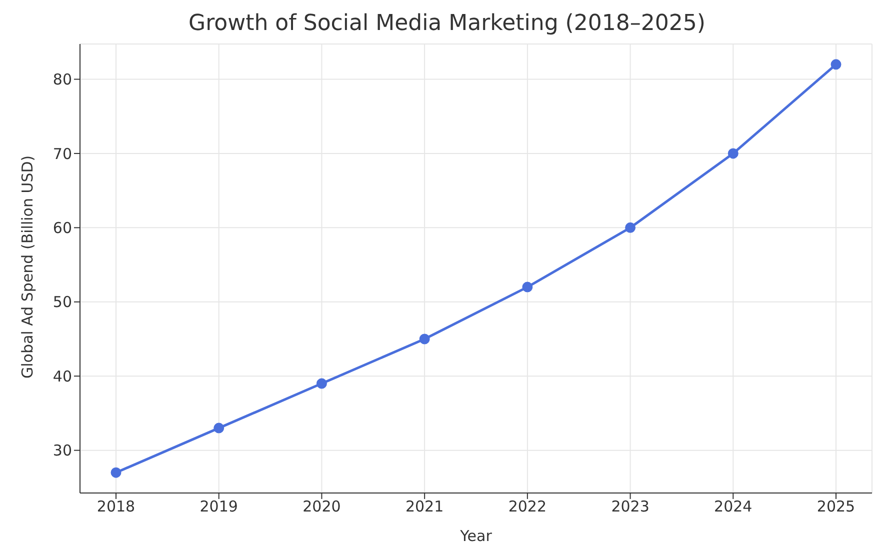 This screenshot has height=555, width=894. What do you see at coordinates (62, 376) in the screenshot?
I see `y-tick-label: 40` at bounding box center [62, 376].